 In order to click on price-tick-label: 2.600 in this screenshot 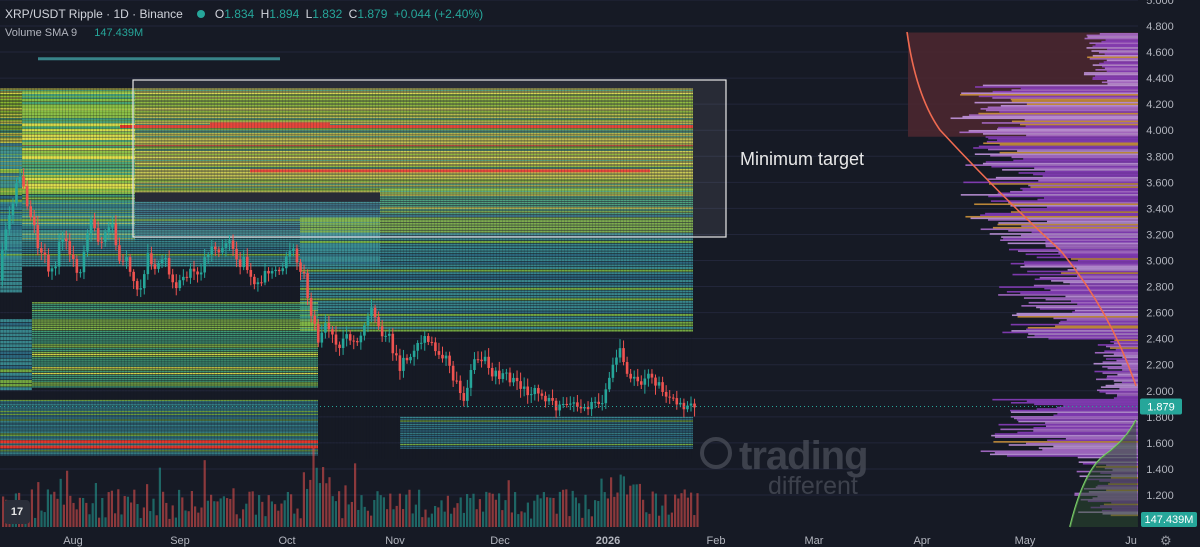, I will do `click(1160, 314)`.